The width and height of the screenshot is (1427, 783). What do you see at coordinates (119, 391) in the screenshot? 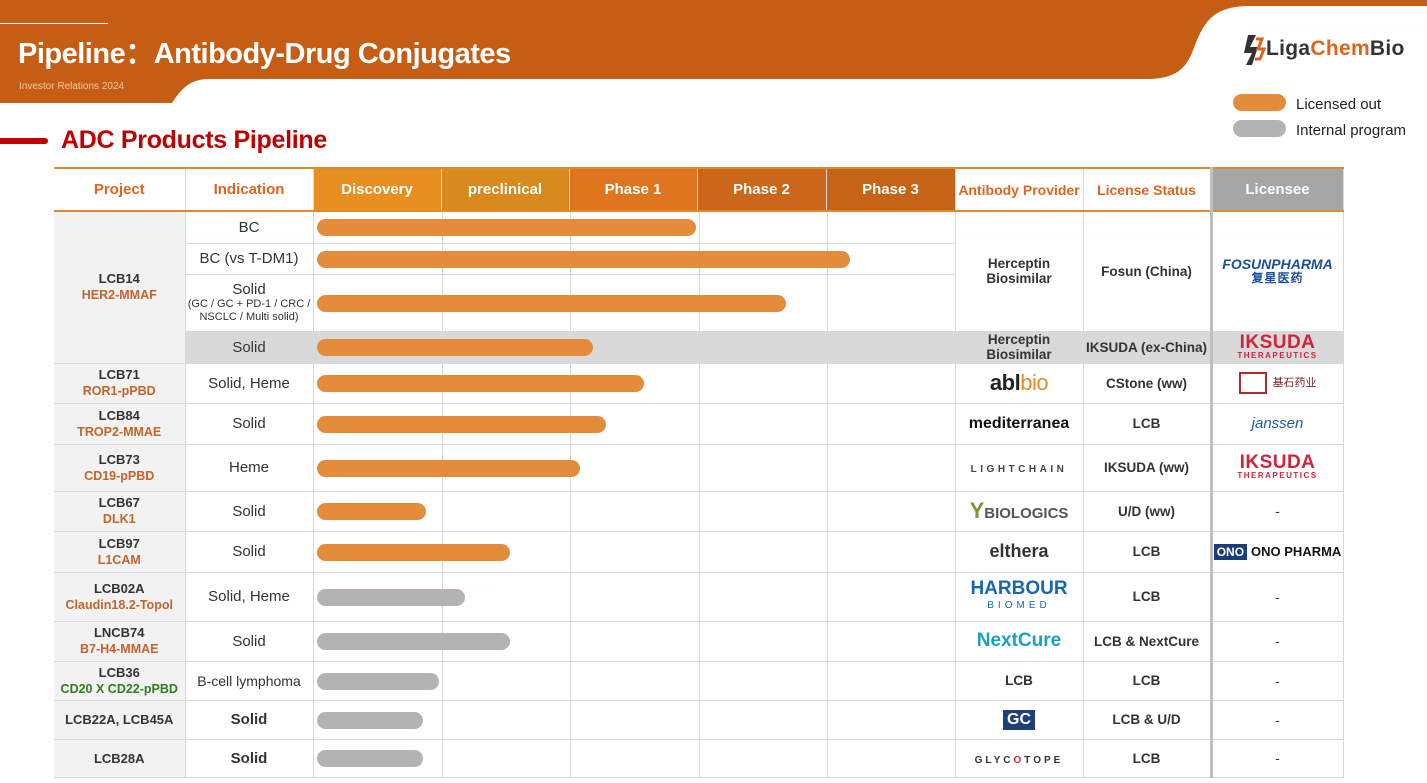
I see `project-code: ROR1-pPBD` at bounding box center [119, 391].